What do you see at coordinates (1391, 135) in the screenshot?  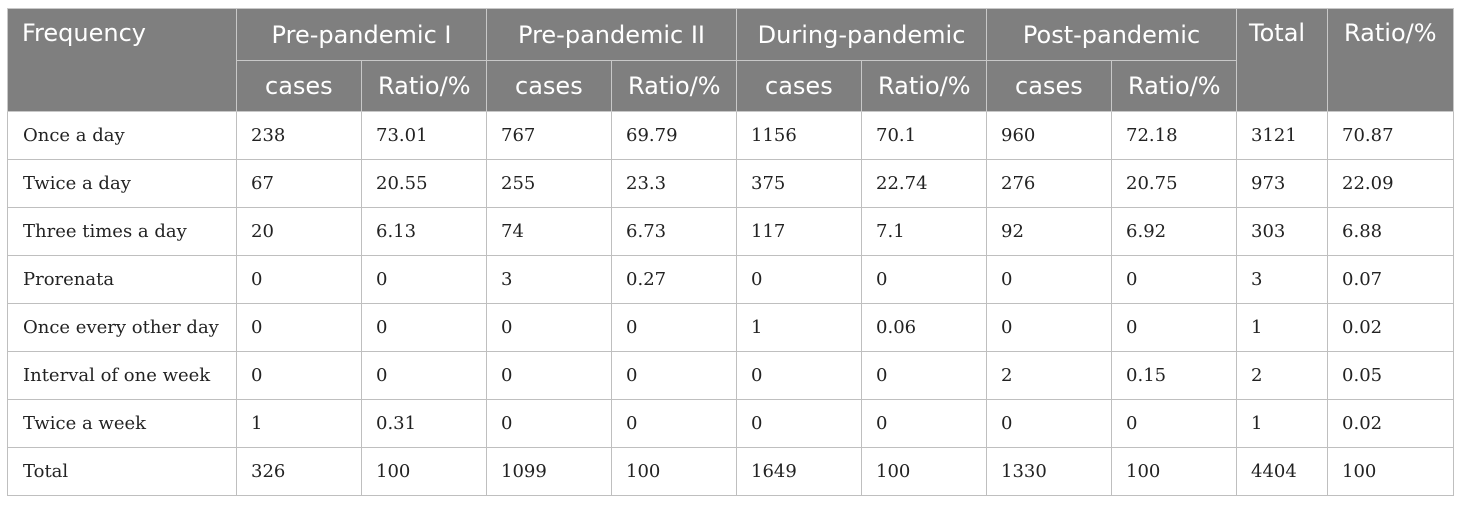 I see `table-cell: 70.87` at bounding box center [1391, 135].